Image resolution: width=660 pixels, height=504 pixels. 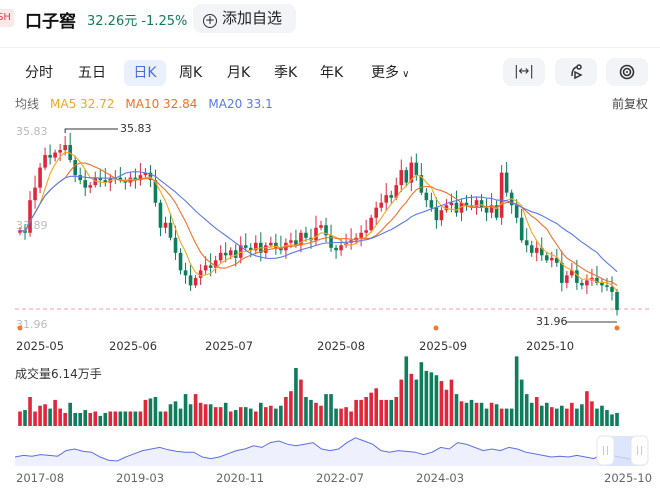 I want to click on tab-weekly-k: 周K, so click(x=191, y=73).